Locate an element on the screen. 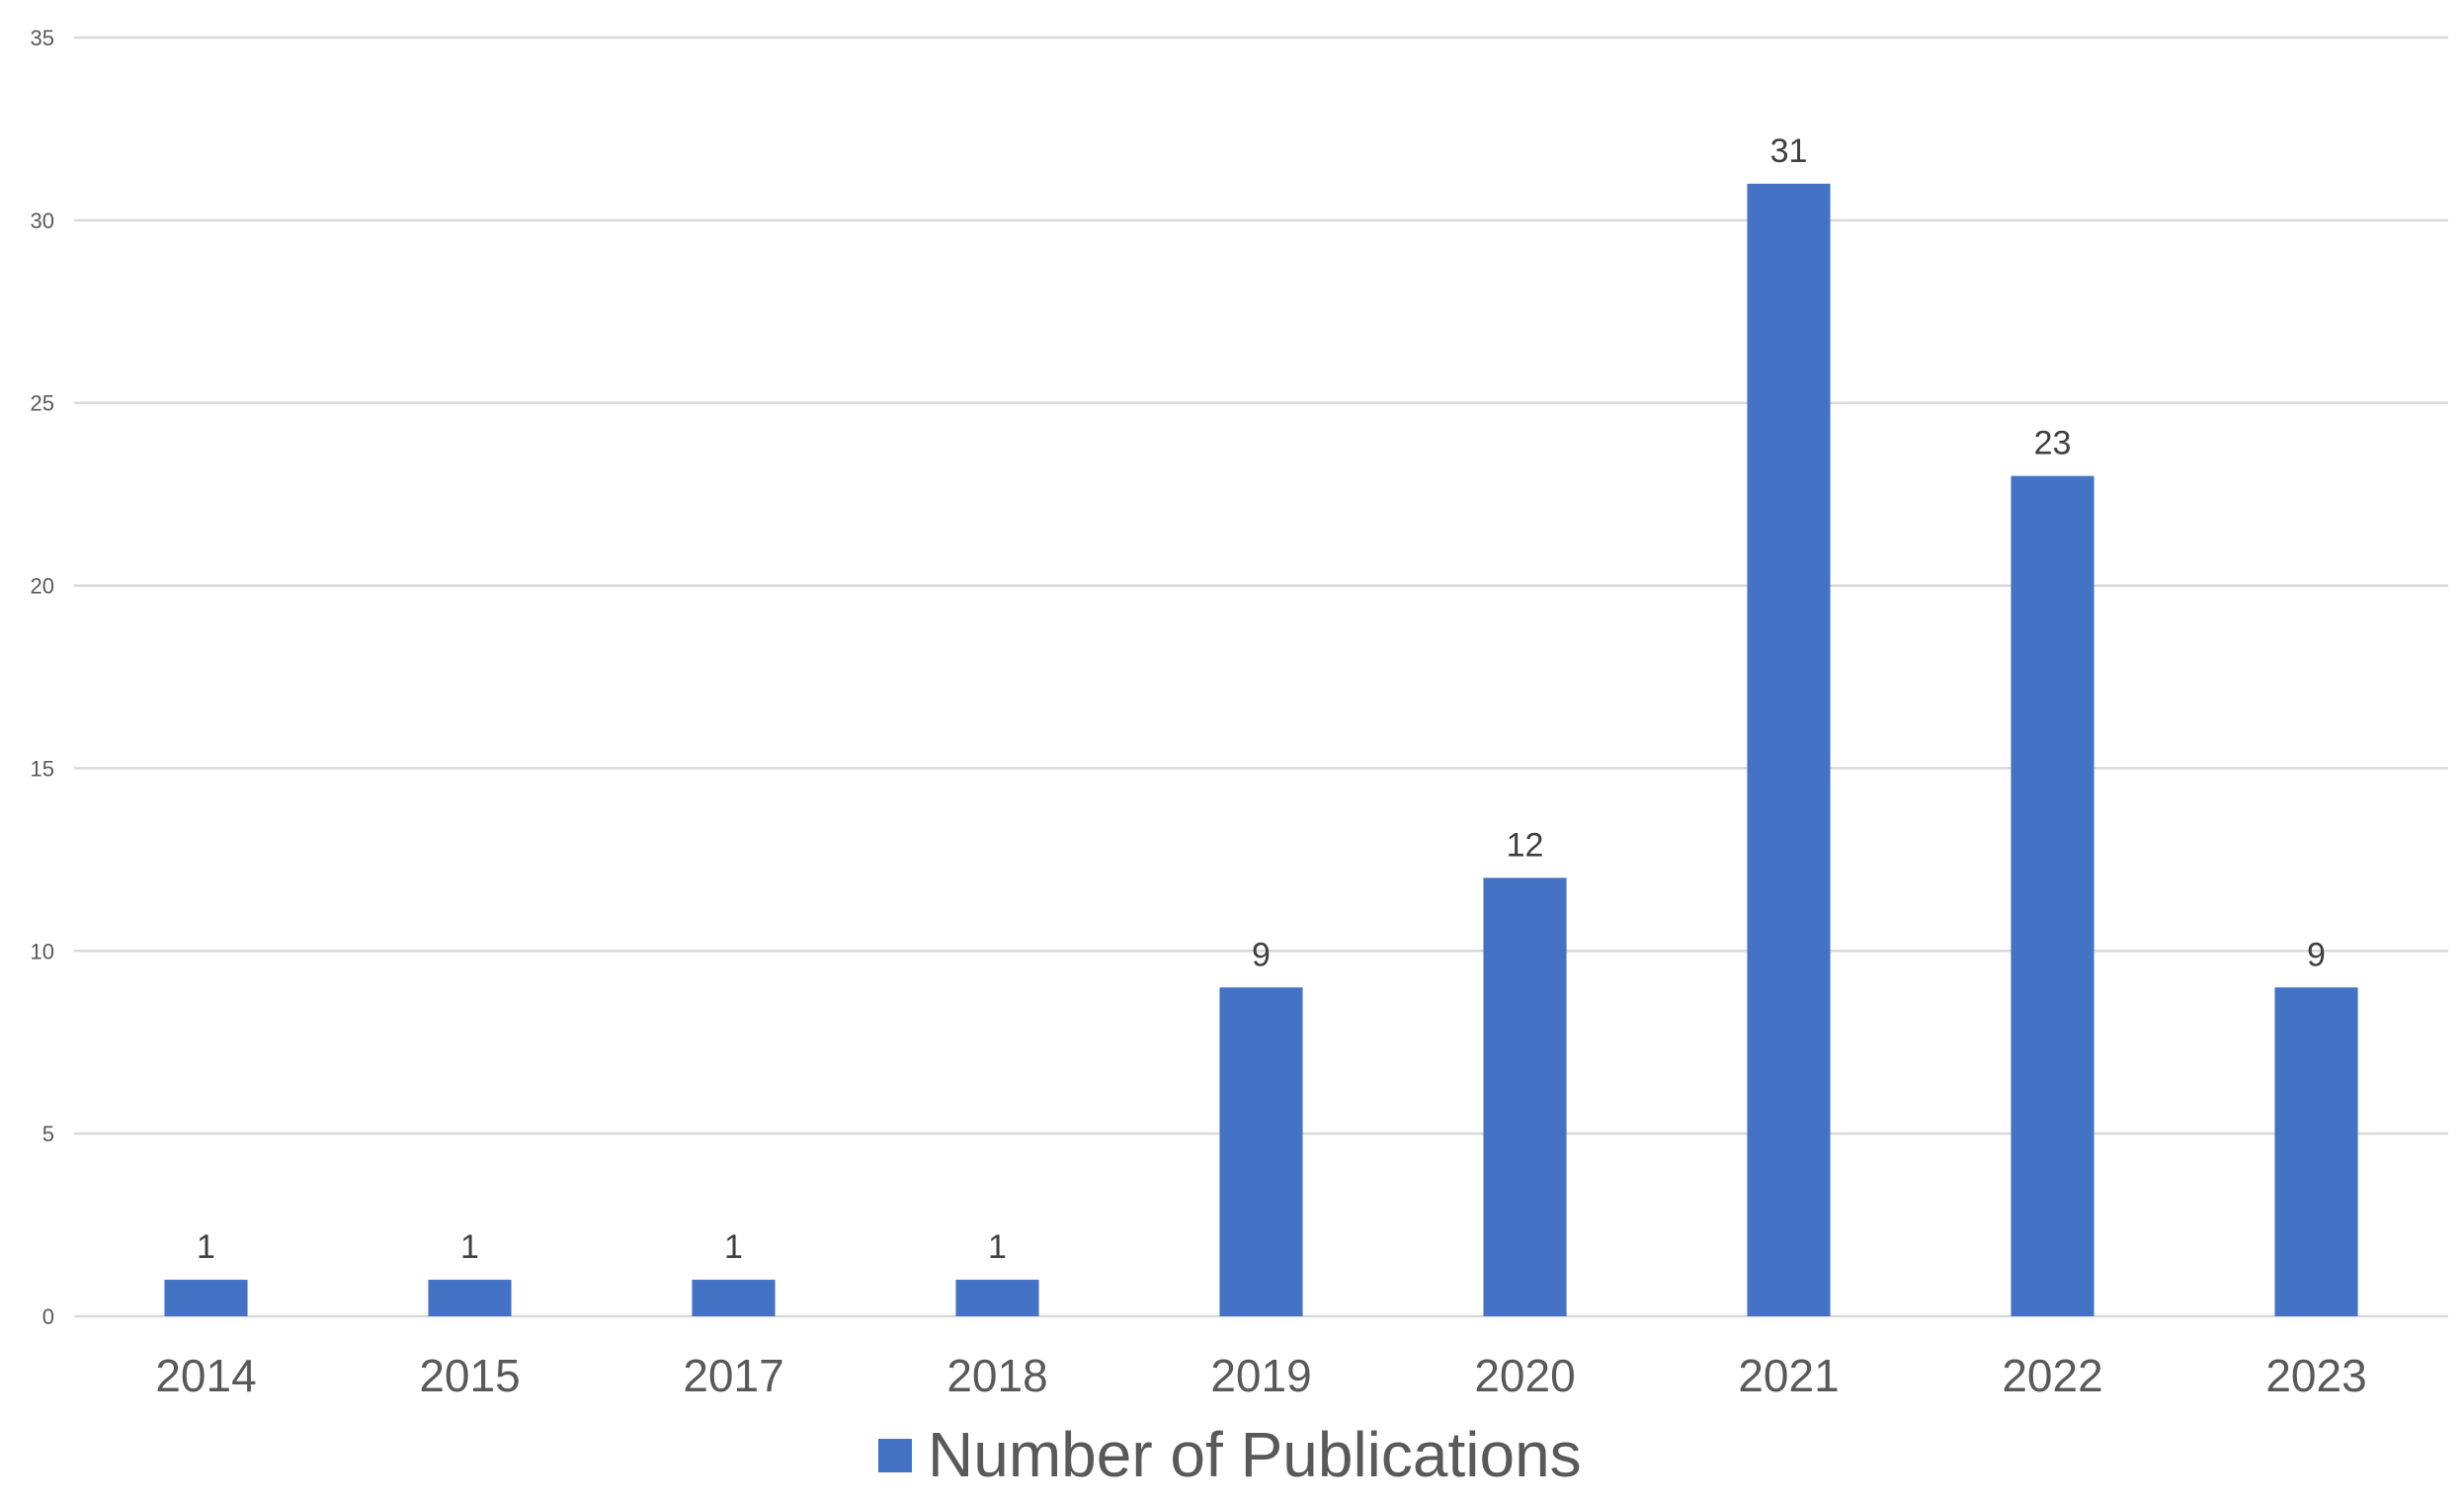 The image size is (2464, 1505). bar-2014 is located at coordinates (206, 1298).